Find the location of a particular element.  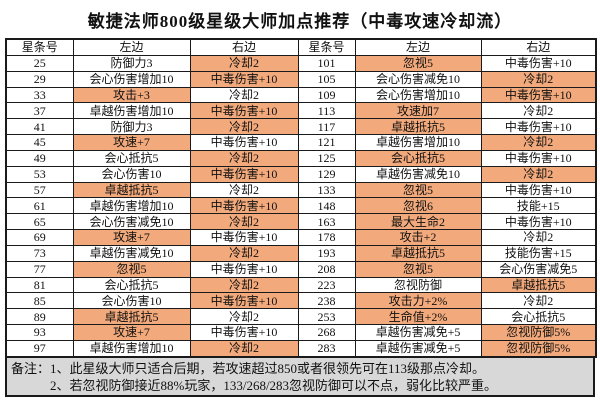

table-header-row: 星条号 左边 右边 星条号 左边 右边 is located at coordinates (301, 47).